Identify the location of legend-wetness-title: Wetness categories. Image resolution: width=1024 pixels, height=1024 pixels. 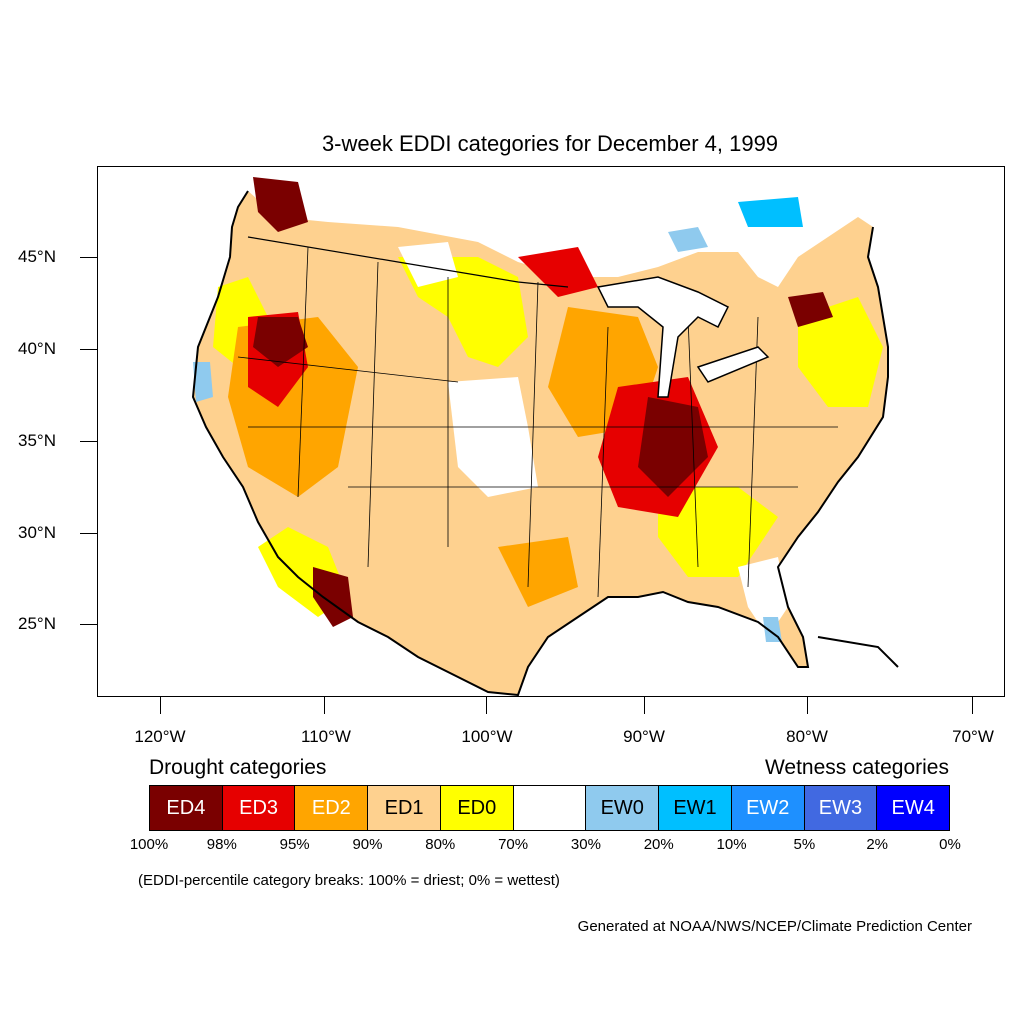
(856, 767).